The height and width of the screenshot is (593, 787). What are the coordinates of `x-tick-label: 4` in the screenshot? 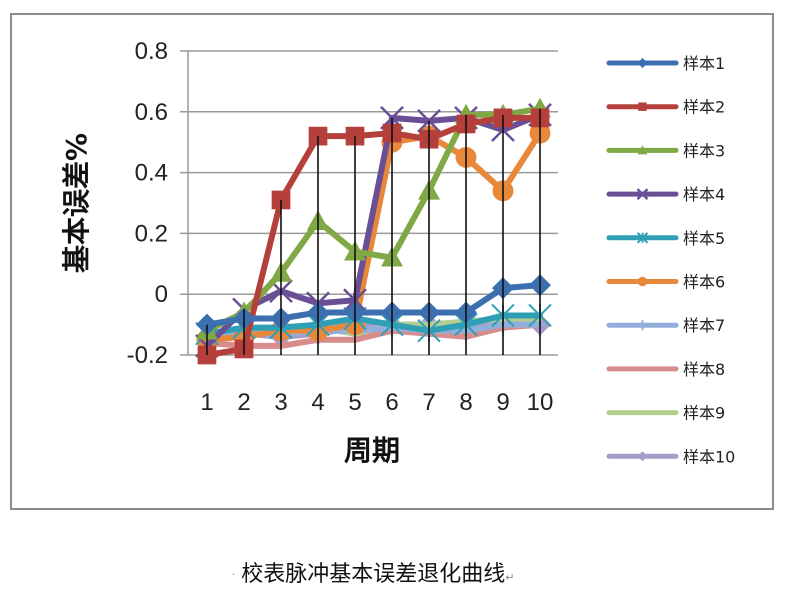 It's located at (317, 402).